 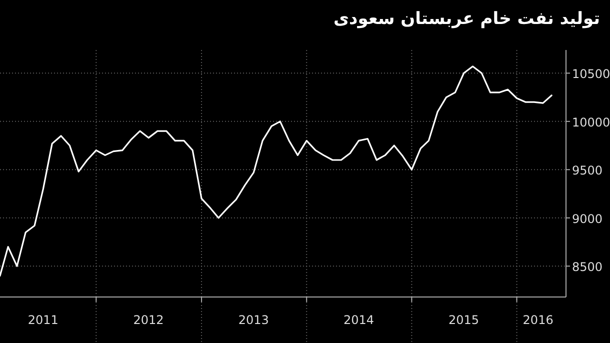 What do you see at coordinates (538, 320) in the screenshot?
I see `x-tick-label: 2016` at bounding box center [538, 320].